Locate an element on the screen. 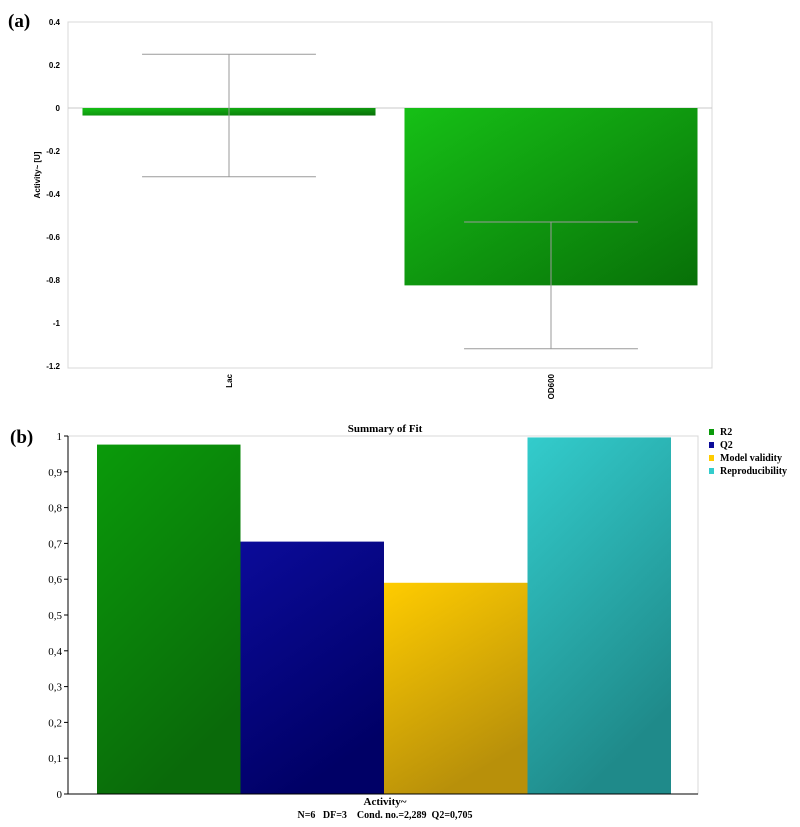 Image resolution: width=800 pixels, height=827 pixels. panel-b-y-tick-label: 0,6 is located at coordinates (55, 580).